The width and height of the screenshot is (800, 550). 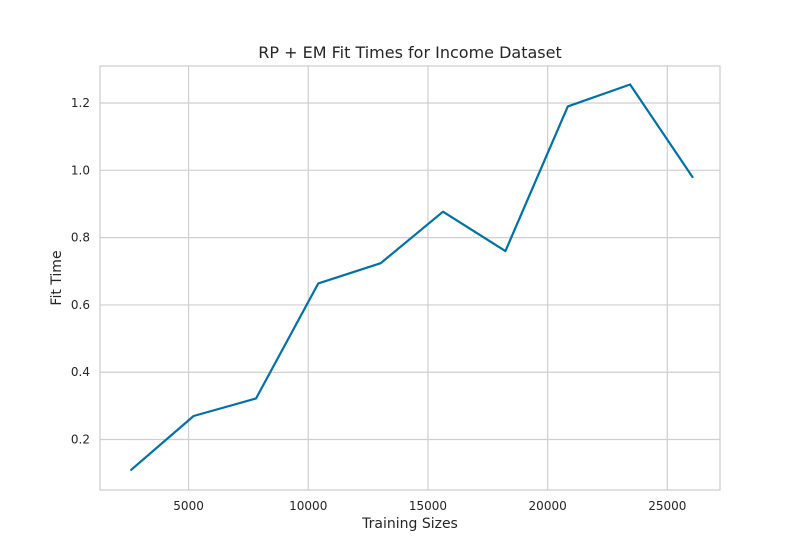 What do you see at coordinates (80, 170) in the screenshot?
I see `y-tick-label: 1.0` at bounding box center [80, 170].